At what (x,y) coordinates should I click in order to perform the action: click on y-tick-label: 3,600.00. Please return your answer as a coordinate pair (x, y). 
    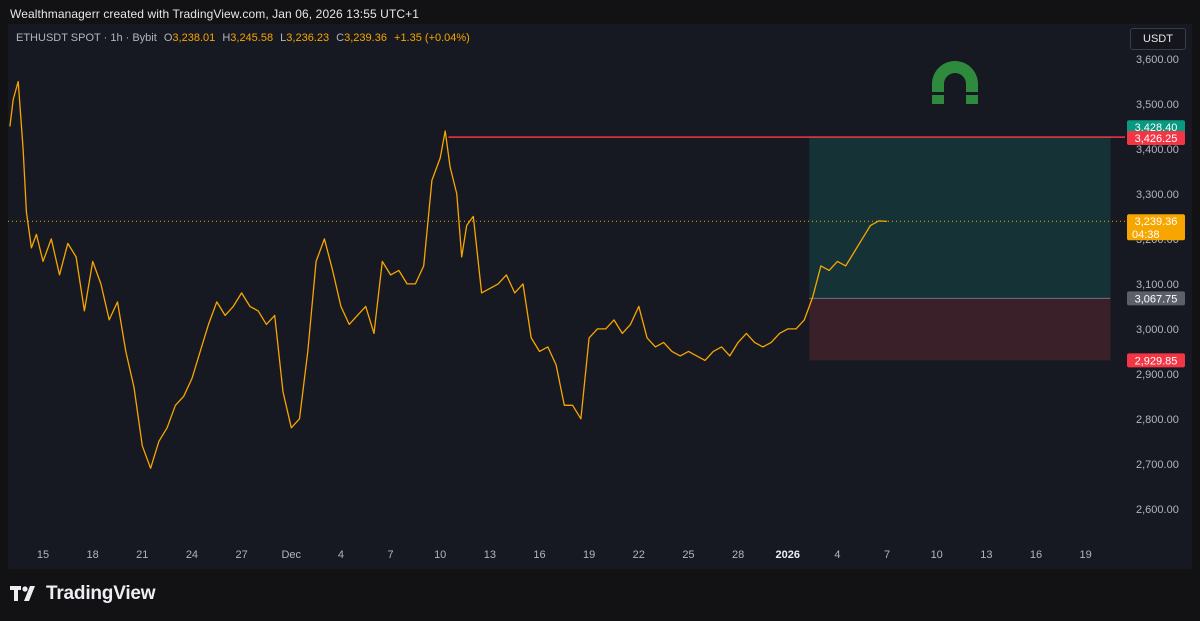
    Looking at the image, I should click on (1157, 60).